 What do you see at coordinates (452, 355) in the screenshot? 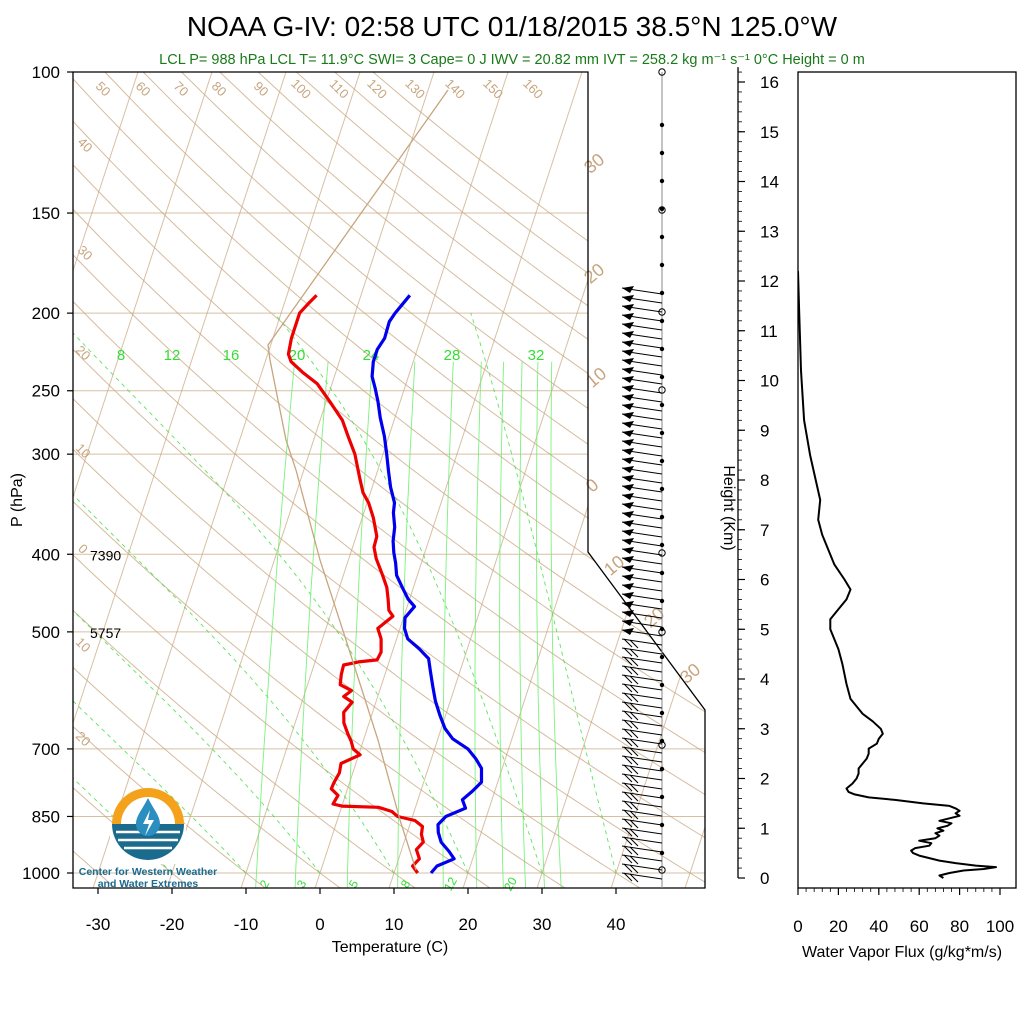
I see `mixing-ratio-label: 28` at bounding box center [452, 355].